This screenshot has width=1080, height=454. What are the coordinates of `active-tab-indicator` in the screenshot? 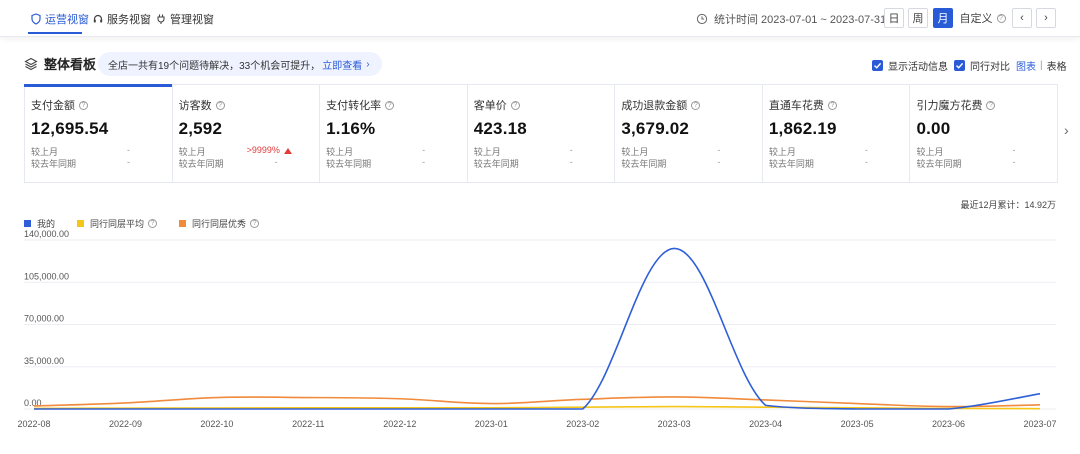 It's located at (55, 33).